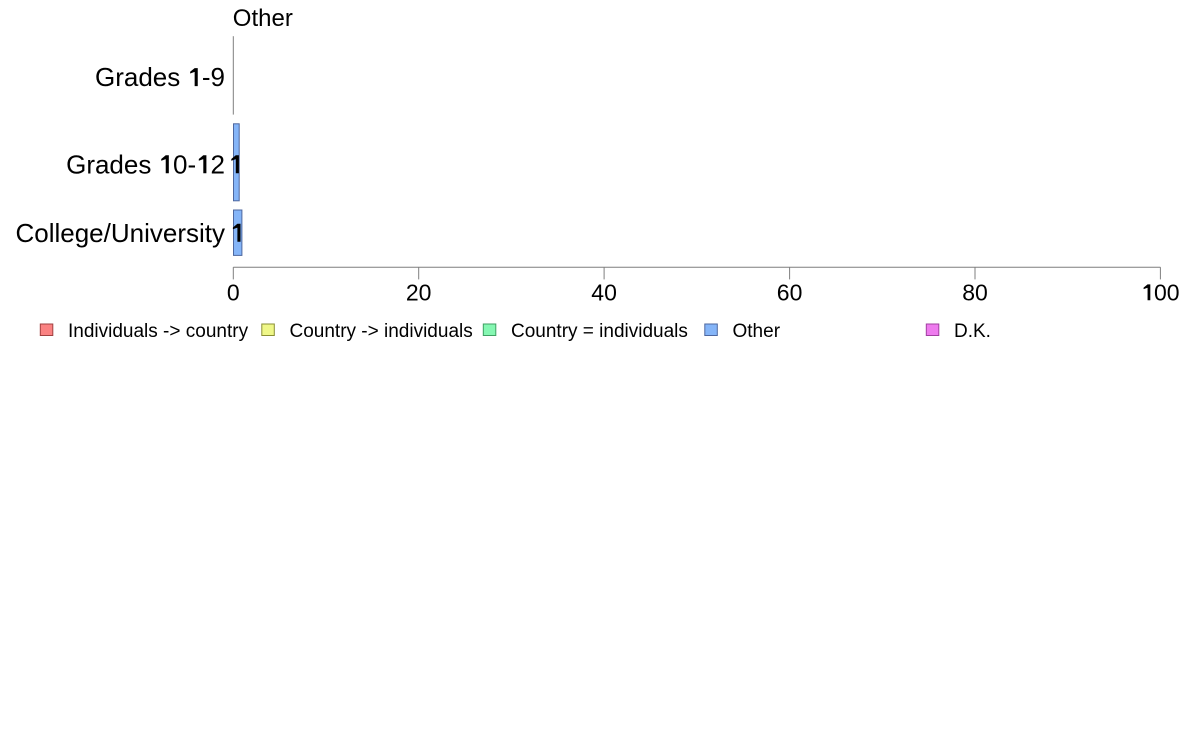  Describe the element at coordinates (218, 164) in the screenshot. I see `svg-text: 2` at that location.